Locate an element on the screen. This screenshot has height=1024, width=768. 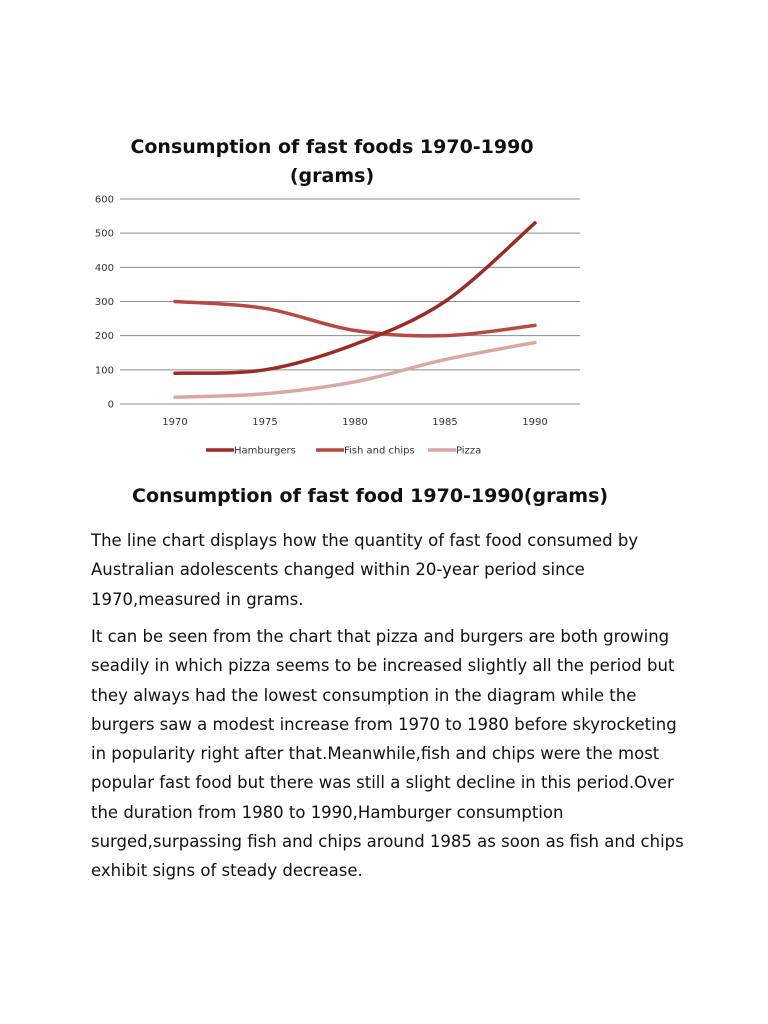
x-tick-label: 1970 is located at coordinates (174, 422).